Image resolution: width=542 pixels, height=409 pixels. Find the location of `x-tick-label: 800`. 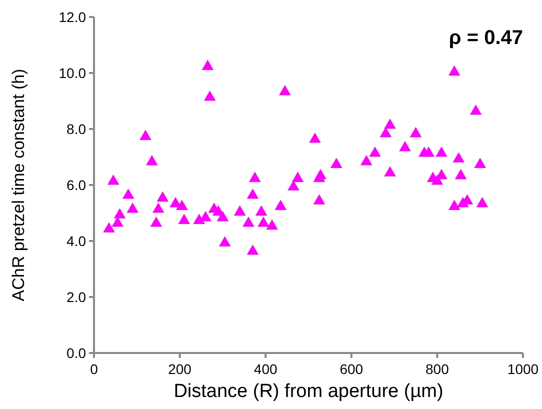

x-tick-label: 800 is located at coordinates (438, 369).